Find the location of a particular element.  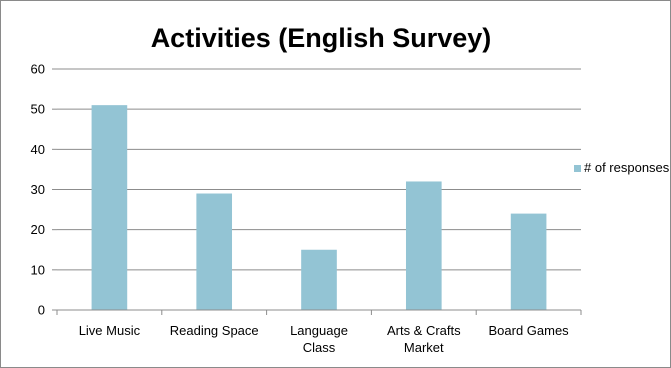

y-tick-label: 0 is located at coordinates (41, 310).